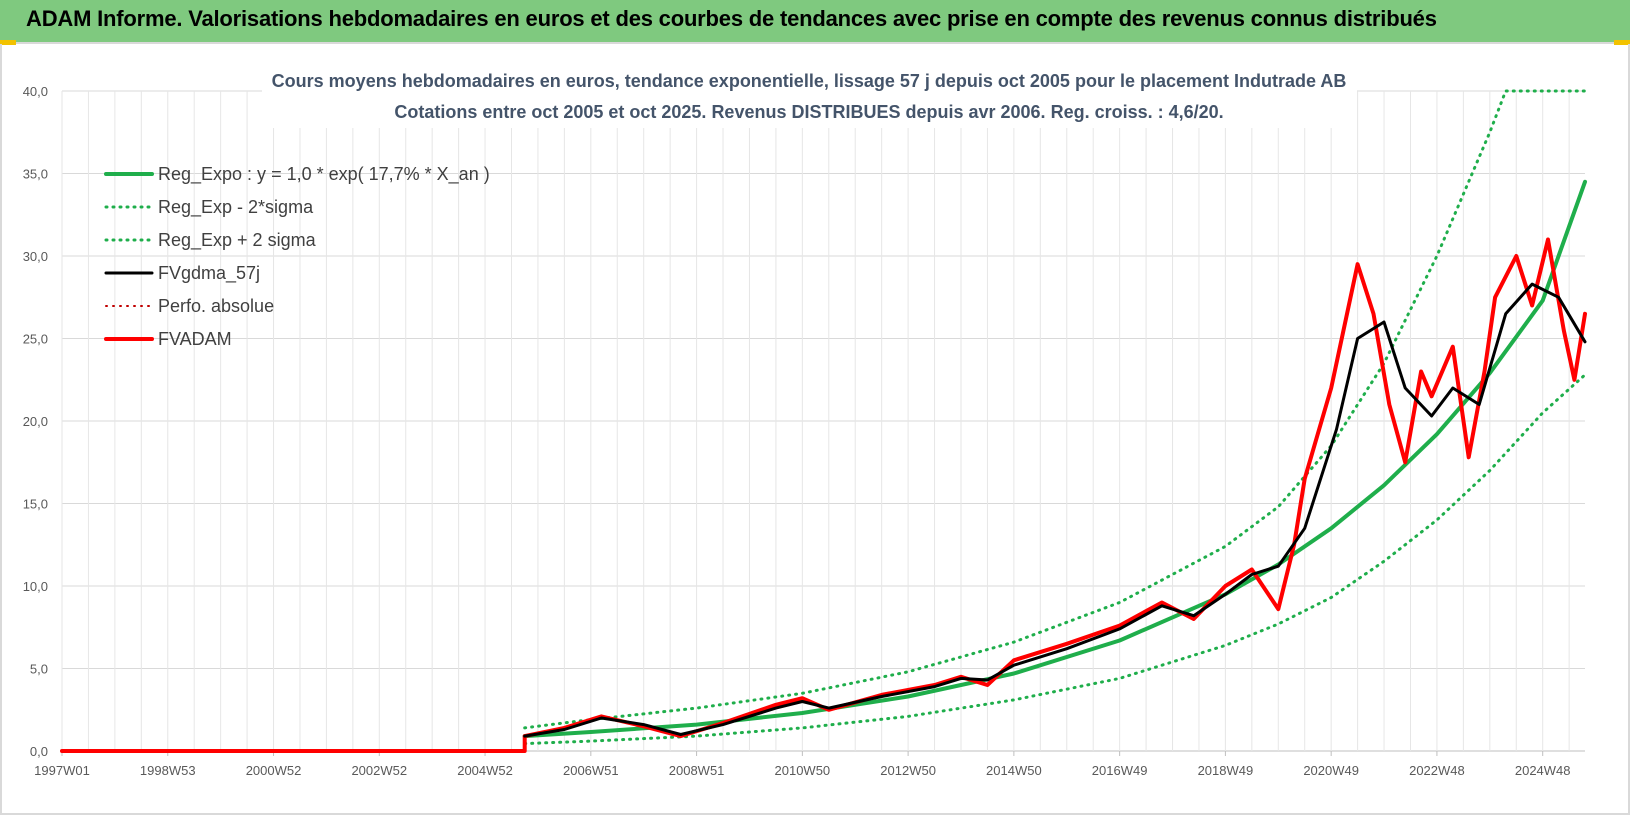  Describe the element at coordinates (485, 770) in the screenshot. I see `x-tick-label: 2004W52` at that location.